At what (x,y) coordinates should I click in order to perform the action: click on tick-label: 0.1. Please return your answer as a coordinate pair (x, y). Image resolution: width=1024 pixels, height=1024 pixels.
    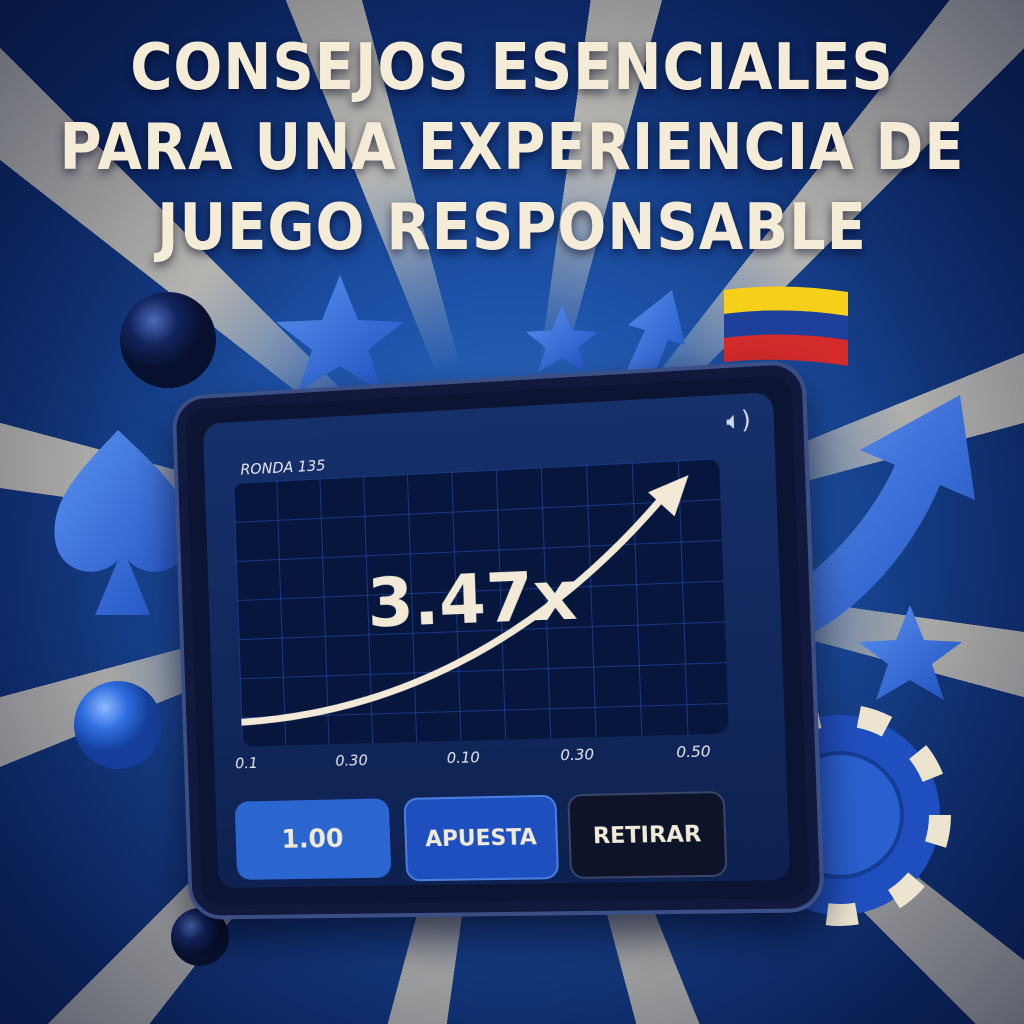
    Looking at the image, I should click on (246, 763).